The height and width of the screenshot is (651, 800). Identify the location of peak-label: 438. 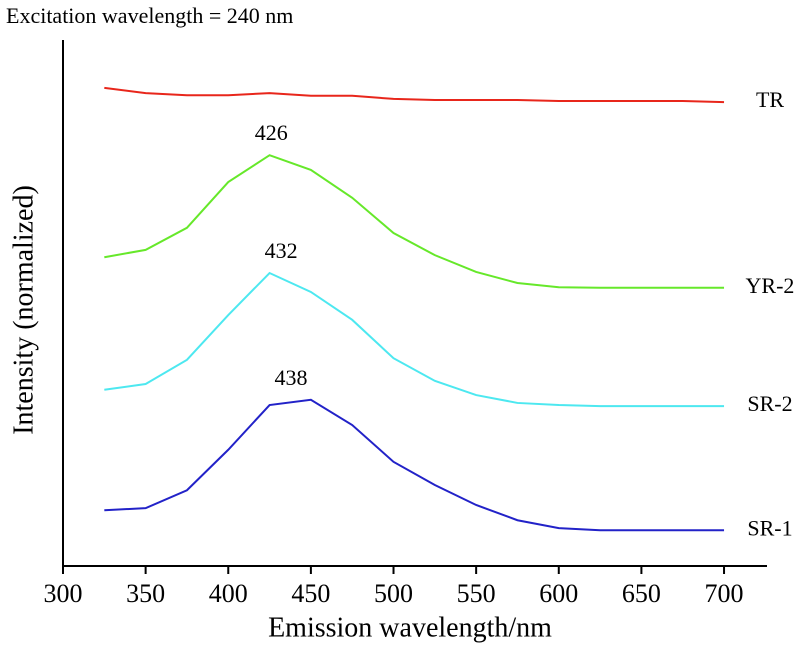
(291, 377).